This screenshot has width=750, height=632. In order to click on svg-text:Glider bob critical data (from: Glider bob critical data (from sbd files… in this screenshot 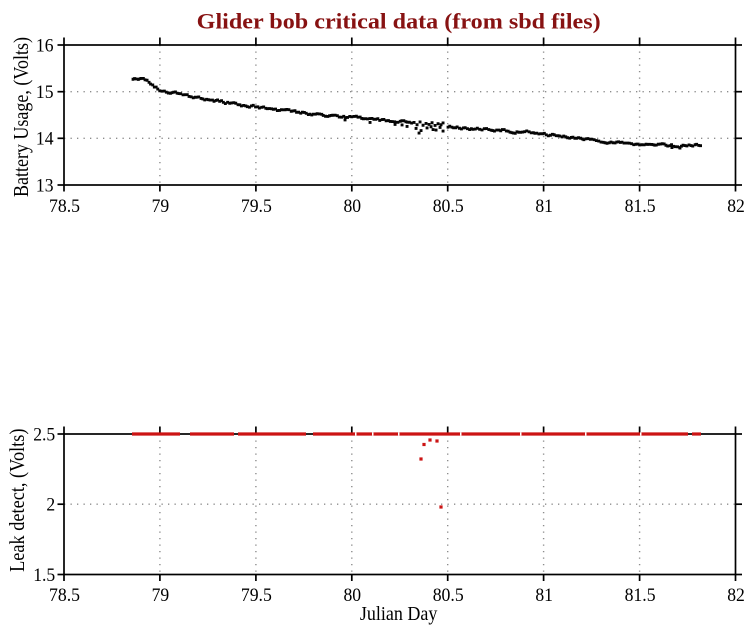, I will do `click(399, 22)`.